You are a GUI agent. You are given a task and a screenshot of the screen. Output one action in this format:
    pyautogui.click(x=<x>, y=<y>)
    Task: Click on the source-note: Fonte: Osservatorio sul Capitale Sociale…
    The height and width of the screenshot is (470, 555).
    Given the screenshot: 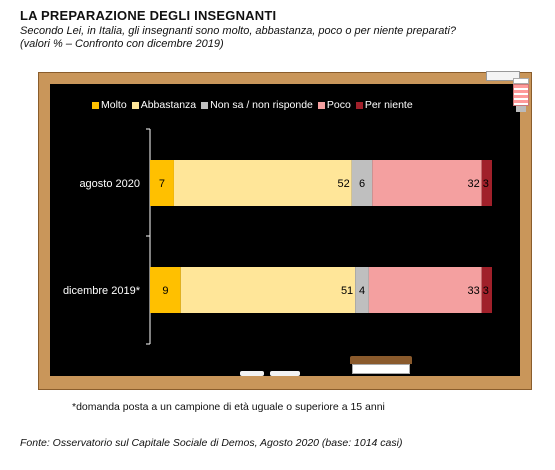 What is the action you would take?
    pyautogui.click(x=211, y=443)
    